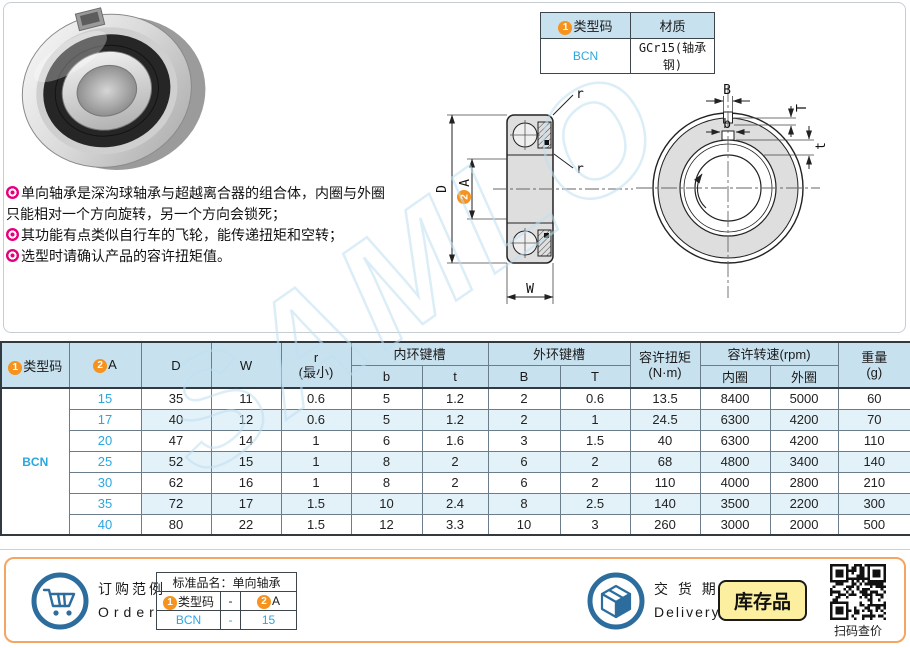 The image size is (910, 648). I want to click on col-header-outer-keyway: 外环键槽, so click(559, 353).